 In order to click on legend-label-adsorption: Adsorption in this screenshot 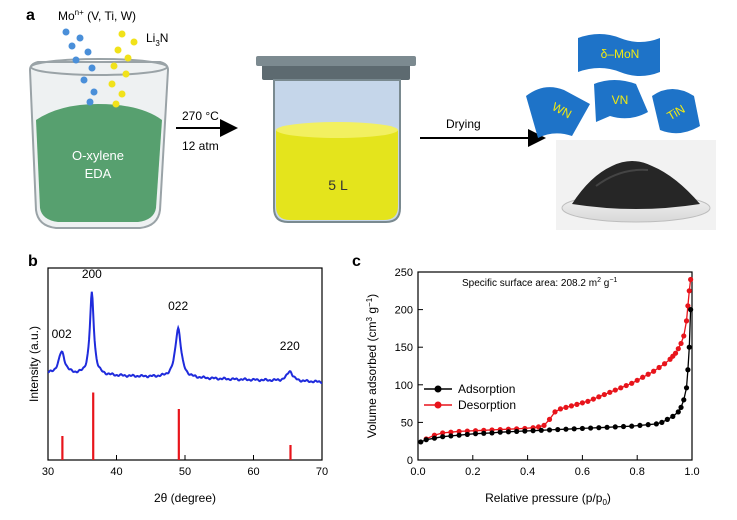, I will do `click(486, 389)`.